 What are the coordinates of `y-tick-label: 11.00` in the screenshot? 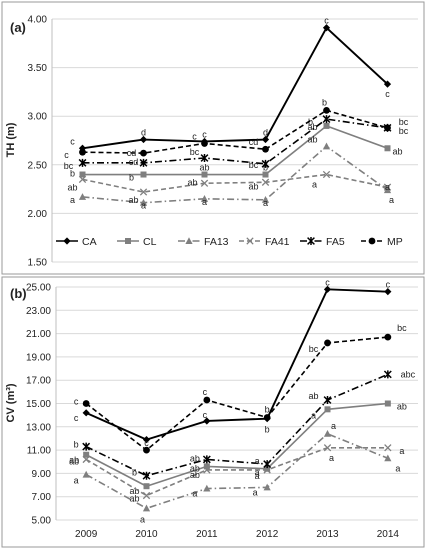 It's located at (39, 451).